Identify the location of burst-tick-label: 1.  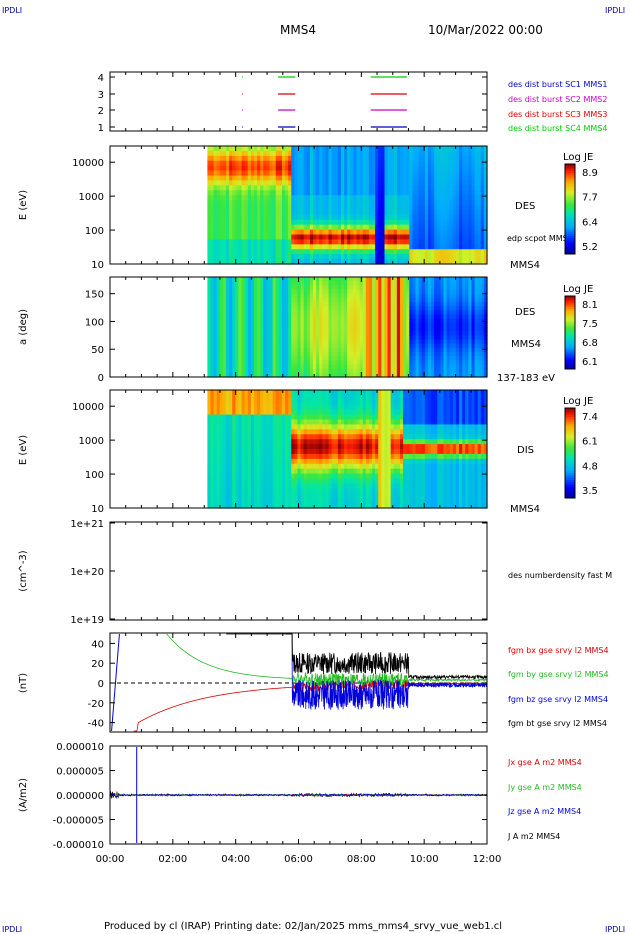
(101, 128).